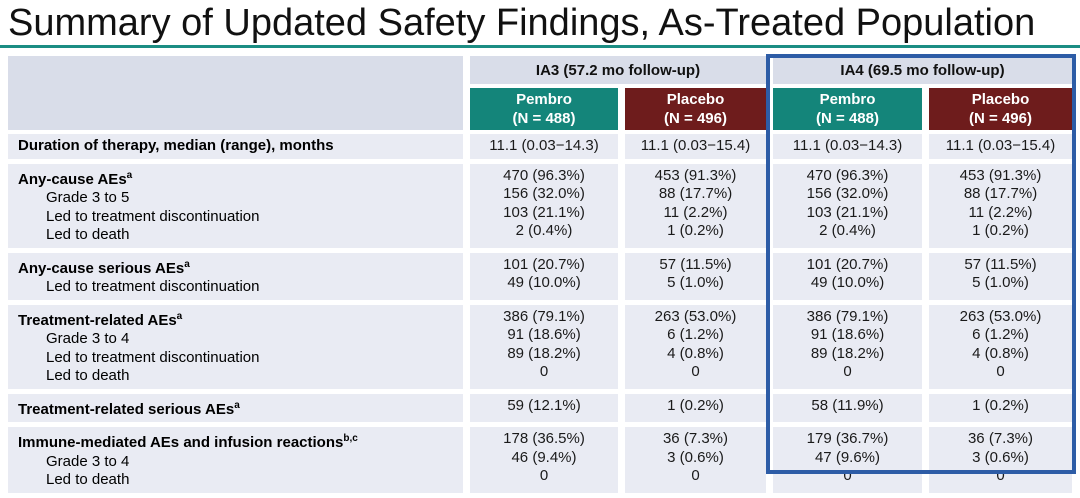 The width and height of the screenshot is (1080, 498). What do you see at coordinates (847, 457) in the screenshot?
I see `data-cell: 47 (9.6%)` at bounding box center [847, 457].